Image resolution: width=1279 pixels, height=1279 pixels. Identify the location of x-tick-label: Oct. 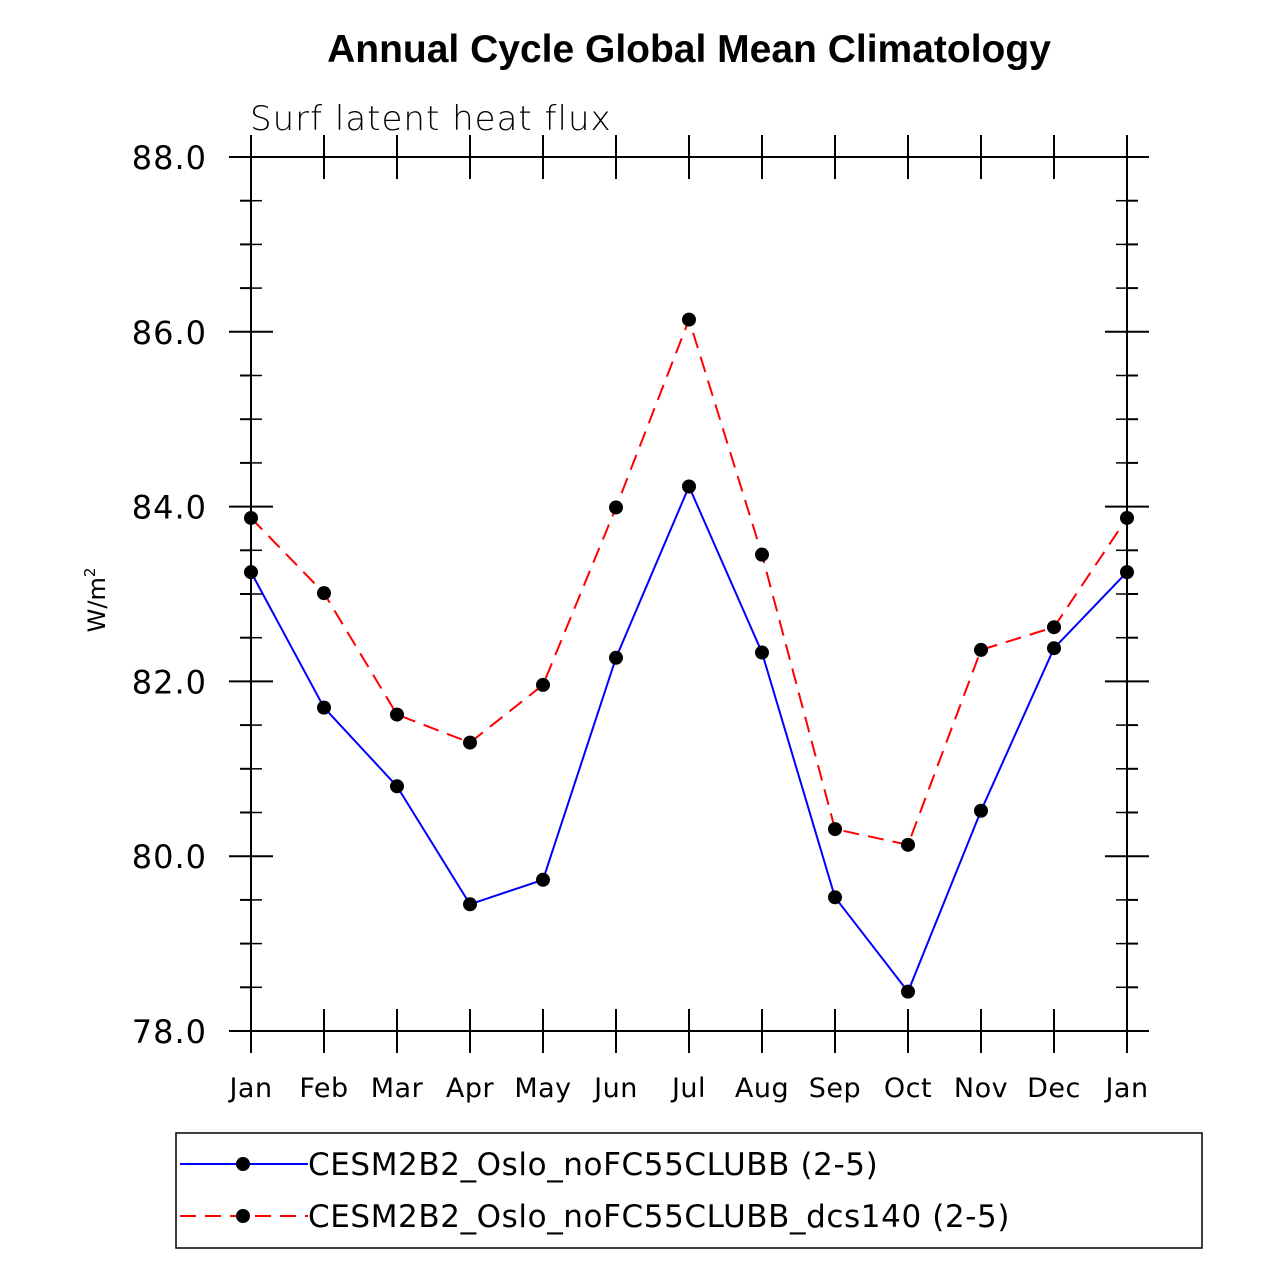
(908, 1088).